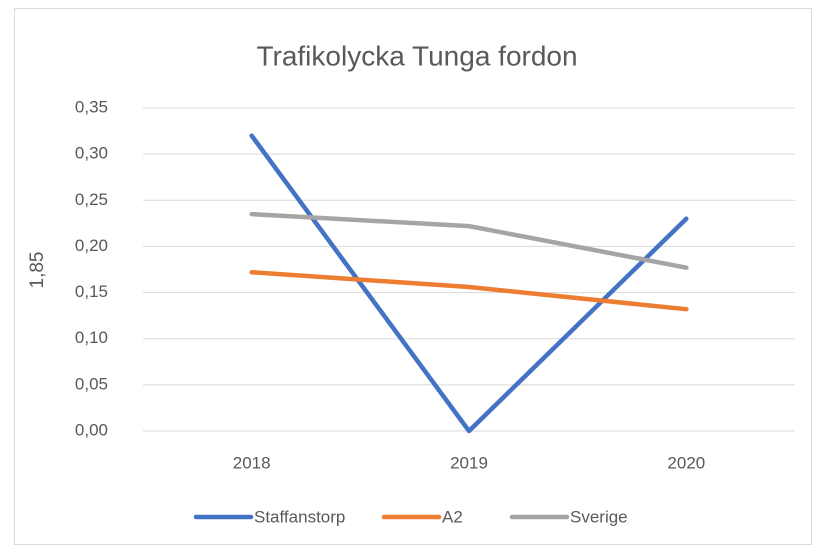 This screenshot has height=546, width=813. Describe the element at coordinates (91, 199) in the screenshot. I see `y-tick-label: 0,25` at that location.